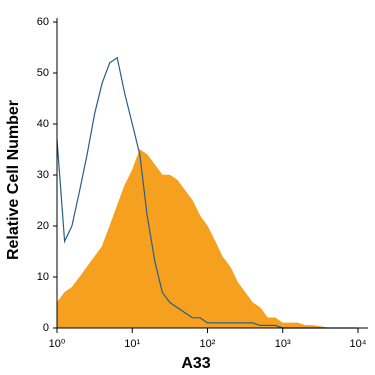 The height and width of the screenshot is (375, 375). I want to click on y-tick-label: 30, so click(43, 175).